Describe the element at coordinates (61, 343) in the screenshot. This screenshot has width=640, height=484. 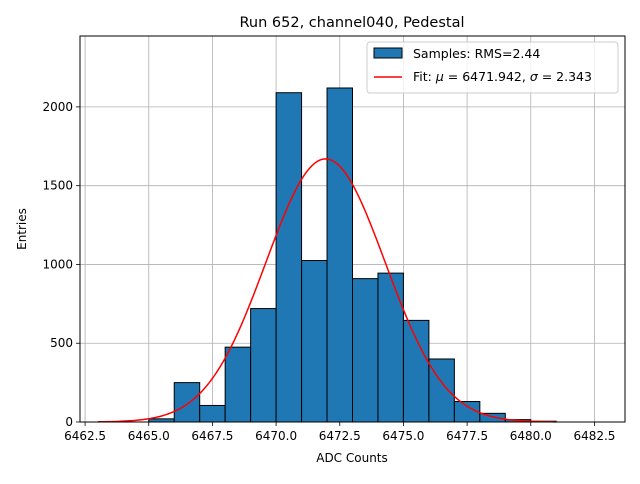
I see `y-tick-label: 500` at that location.